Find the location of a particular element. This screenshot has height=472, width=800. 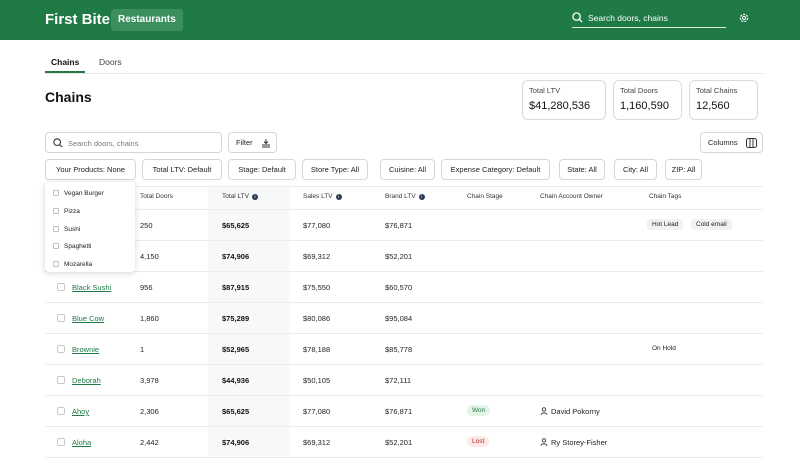

chains-search-input: Search doors, chains is located at coordinates (133, 142).